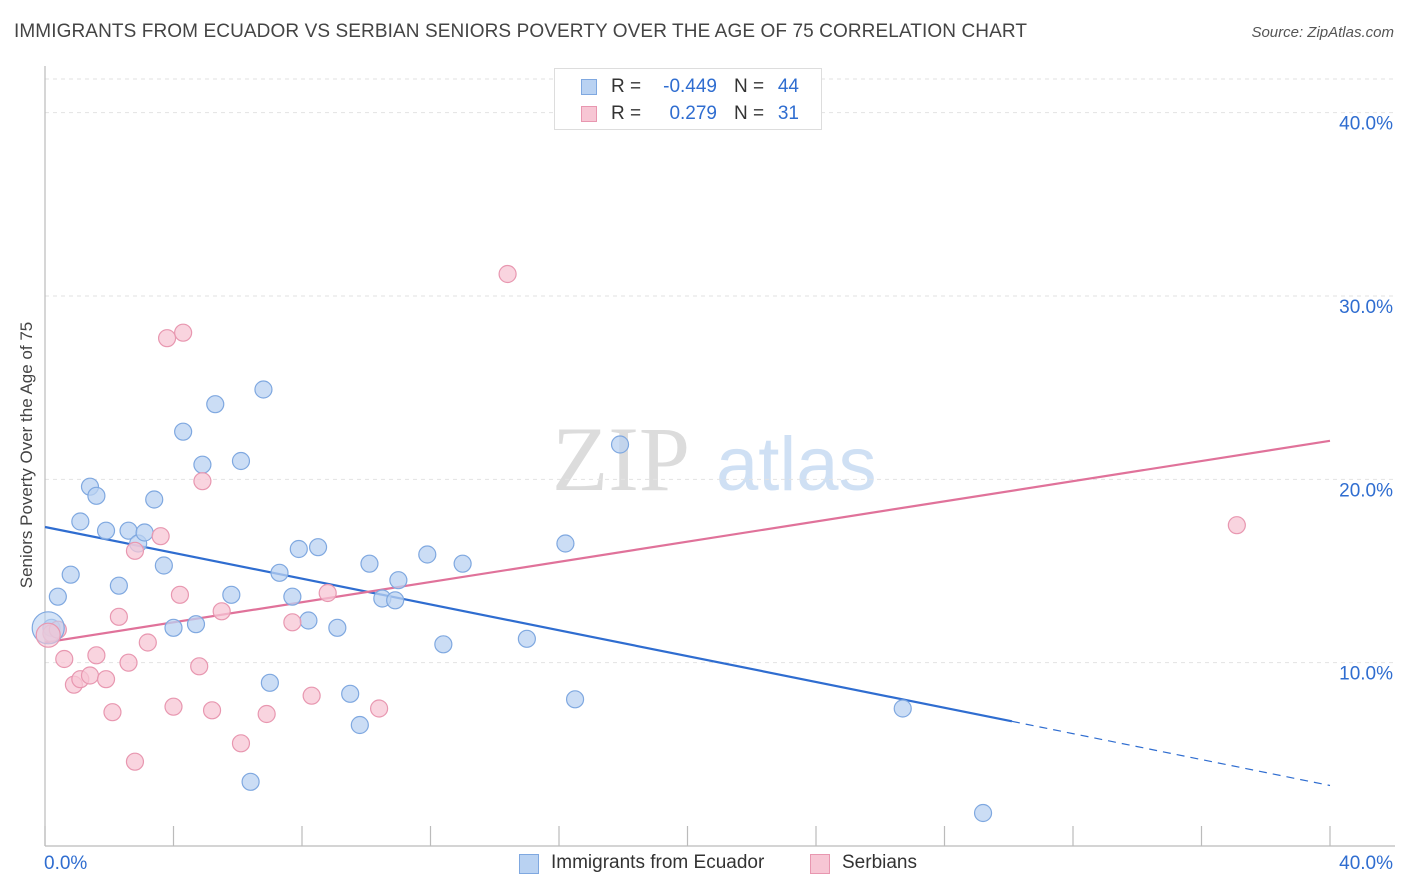  What do you see at coordinates (788, 113) in the screenshot?
I see `n-value: 31` at bounding box center [788, 113].